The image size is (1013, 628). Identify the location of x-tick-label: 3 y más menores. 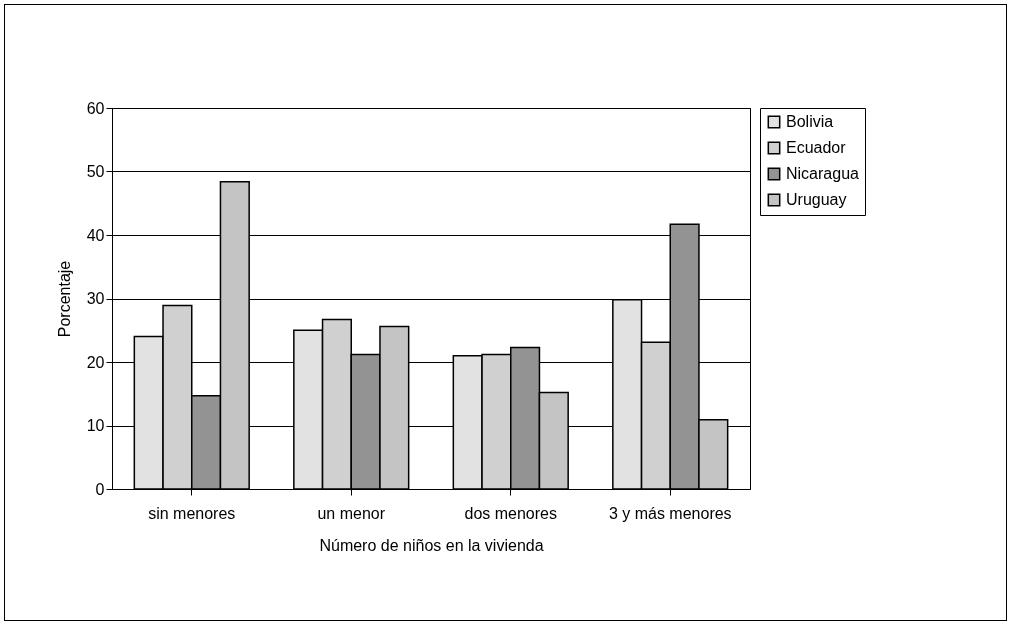
(670, 513).